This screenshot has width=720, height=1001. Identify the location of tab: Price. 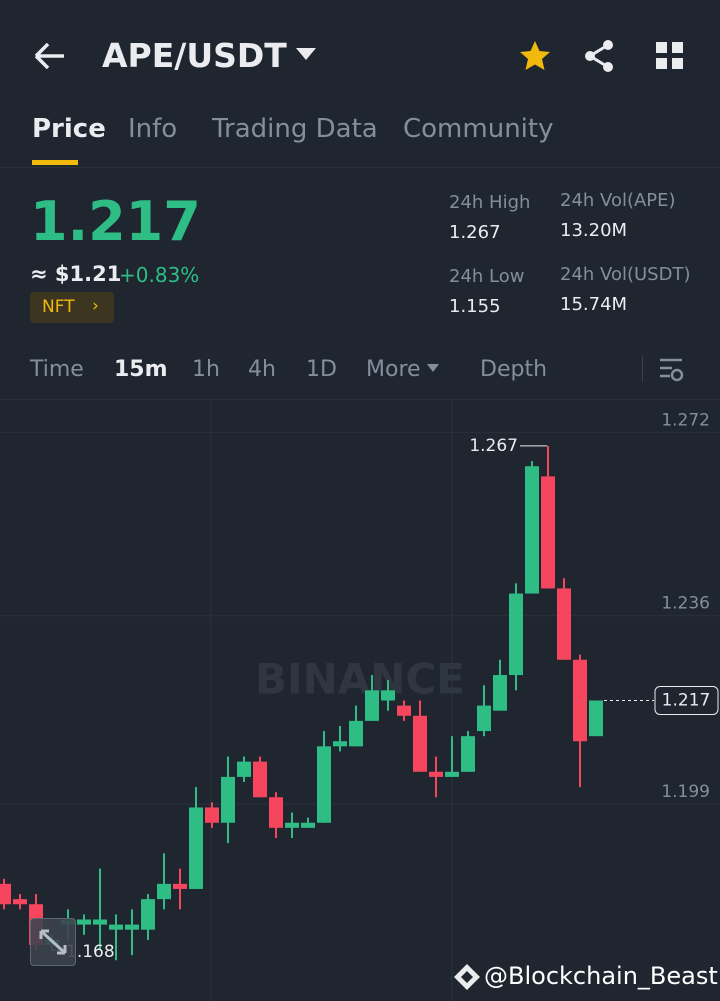
(69, 129).